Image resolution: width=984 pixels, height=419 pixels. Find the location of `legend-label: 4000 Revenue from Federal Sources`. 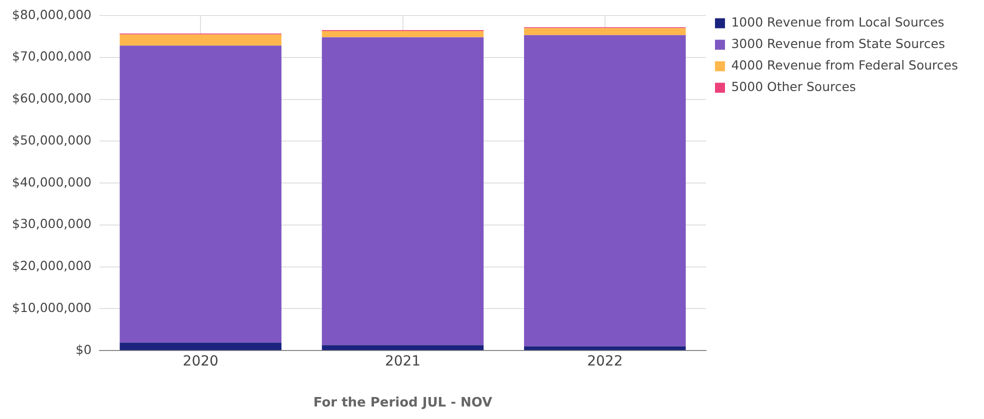

legend-label: 4000 Revenue from Federal Sources is located at coordinates (844, 65).